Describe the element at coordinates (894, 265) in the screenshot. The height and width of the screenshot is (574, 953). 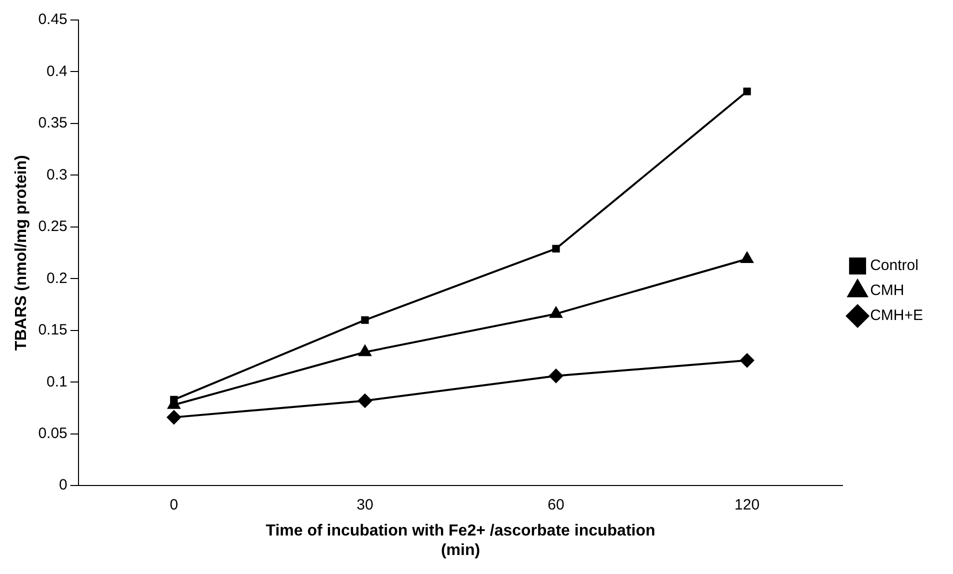
I see `legend-label: Control` at that location.